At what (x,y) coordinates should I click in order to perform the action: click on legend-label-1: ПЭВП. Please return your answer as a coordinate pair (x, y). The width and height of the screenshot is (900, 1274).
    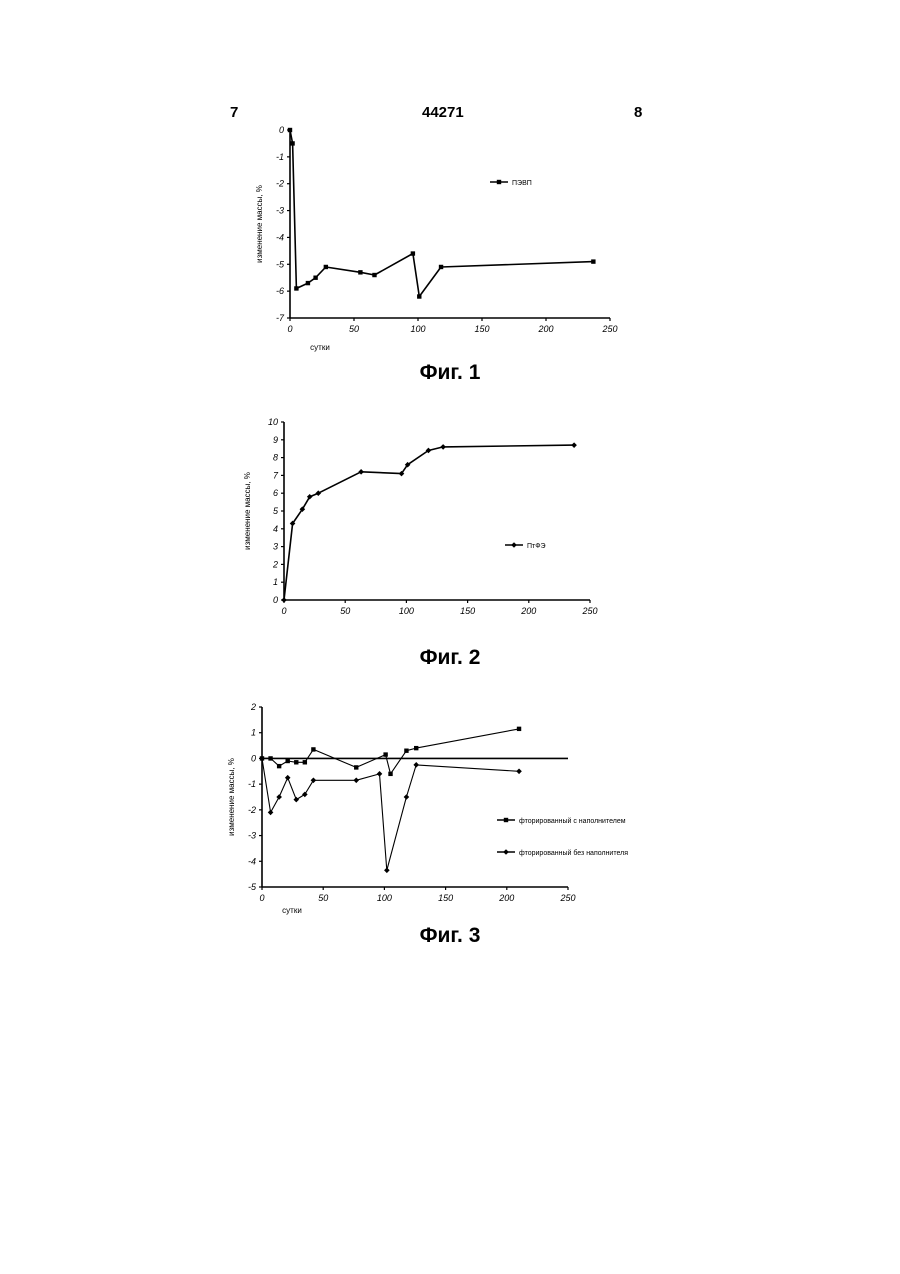
    Looking at the image, I should click on (522, 183).